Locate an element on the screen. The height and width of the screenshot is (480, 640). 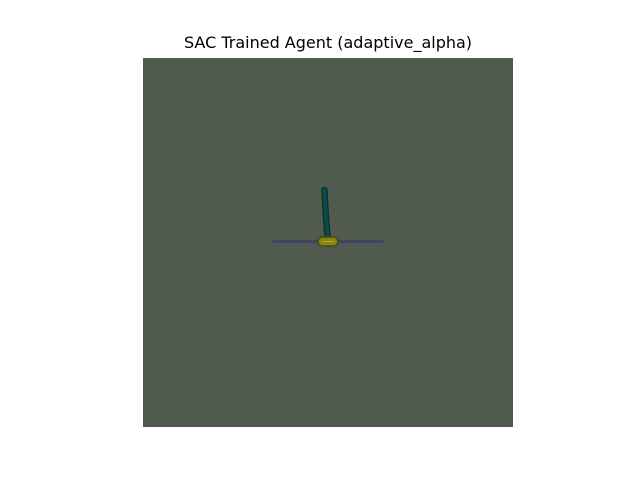
cart-outline is located at coordinates (328, 241).